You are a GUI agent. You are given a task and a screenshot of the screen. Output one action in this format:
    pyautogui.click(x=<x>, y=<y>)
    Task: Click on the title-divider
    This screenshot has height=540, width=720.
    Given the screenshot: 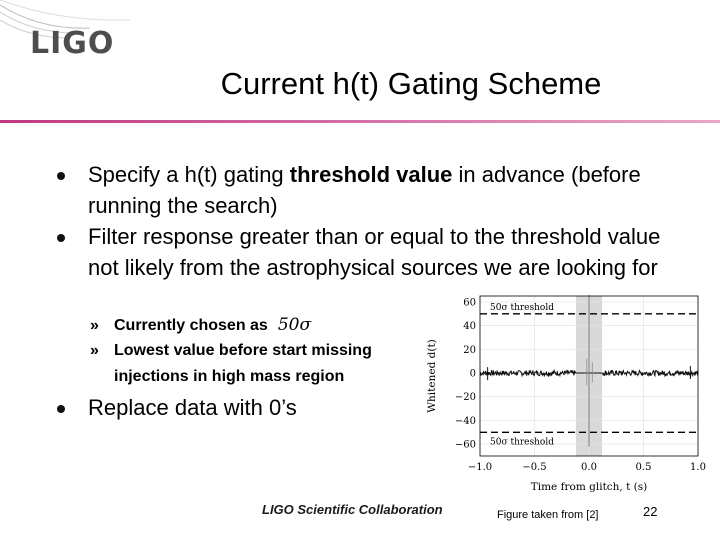 What is the action you would take?
    pyautogui.click(x=360, y=121)
    